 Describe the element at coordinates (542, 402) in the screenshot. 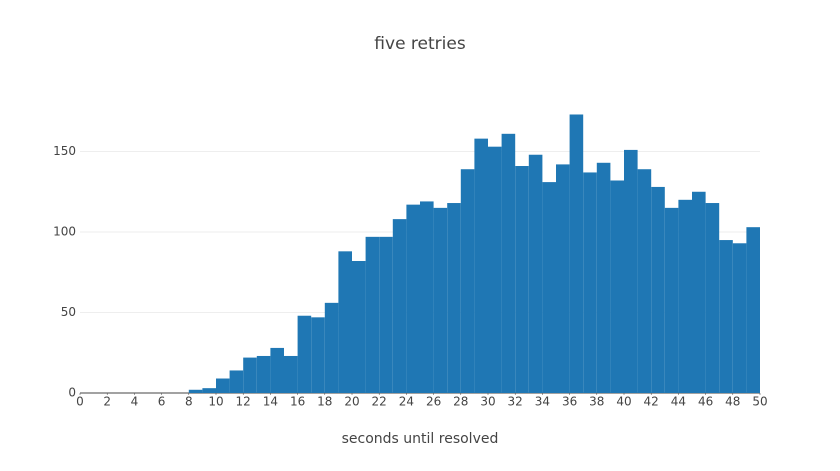

I see `x-tick-label: 34` at that location.